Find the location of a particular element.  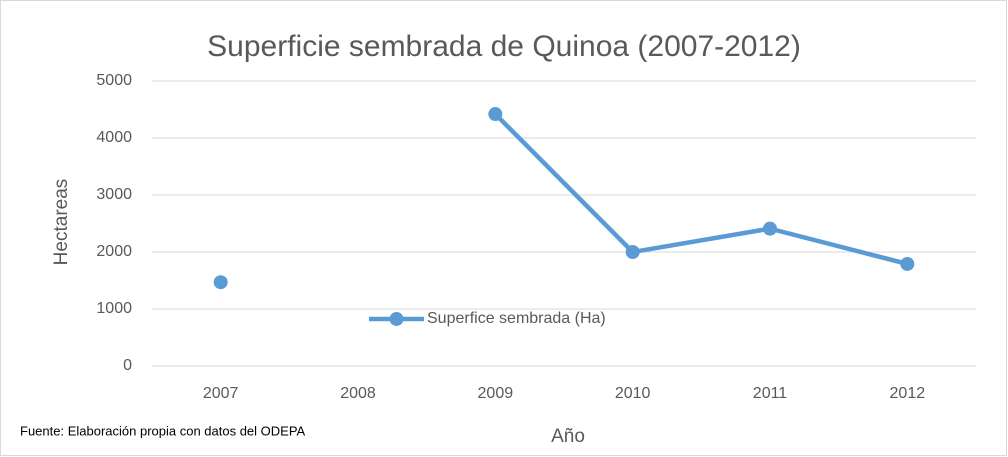

y-axis-label: Hectareas is located at coordinates (61, 222).